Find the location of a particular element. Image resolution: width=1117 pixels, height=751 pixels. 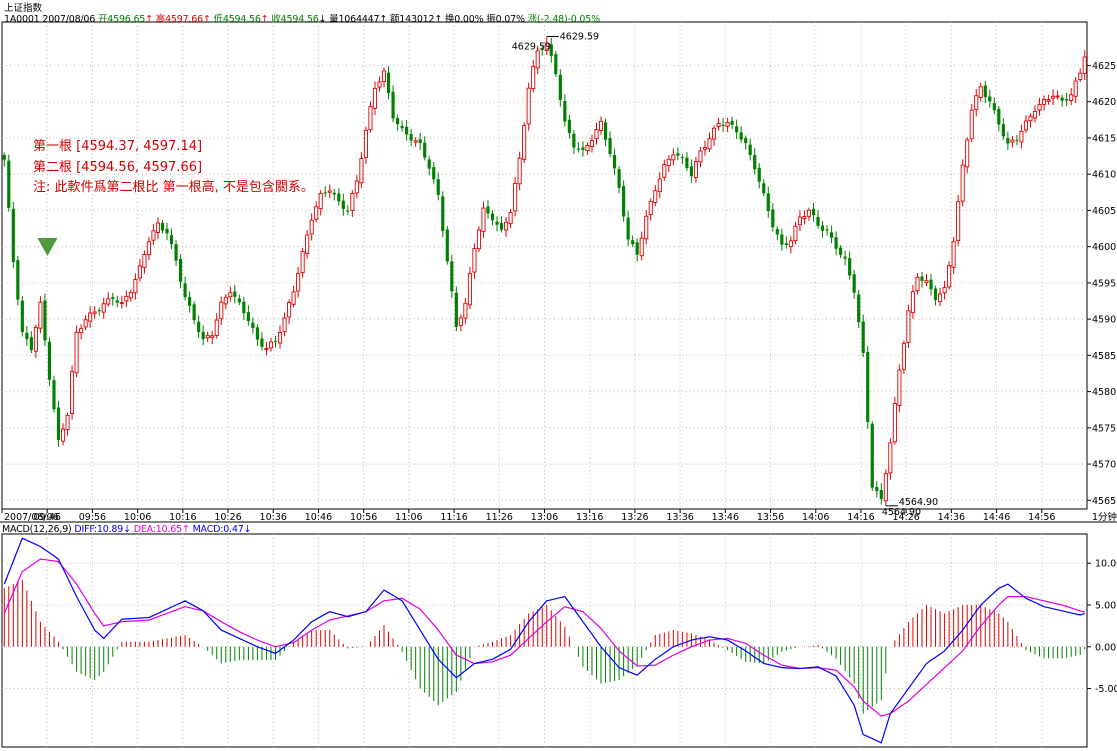

high-value: 4597.66 is located at coordinates (184, 19).